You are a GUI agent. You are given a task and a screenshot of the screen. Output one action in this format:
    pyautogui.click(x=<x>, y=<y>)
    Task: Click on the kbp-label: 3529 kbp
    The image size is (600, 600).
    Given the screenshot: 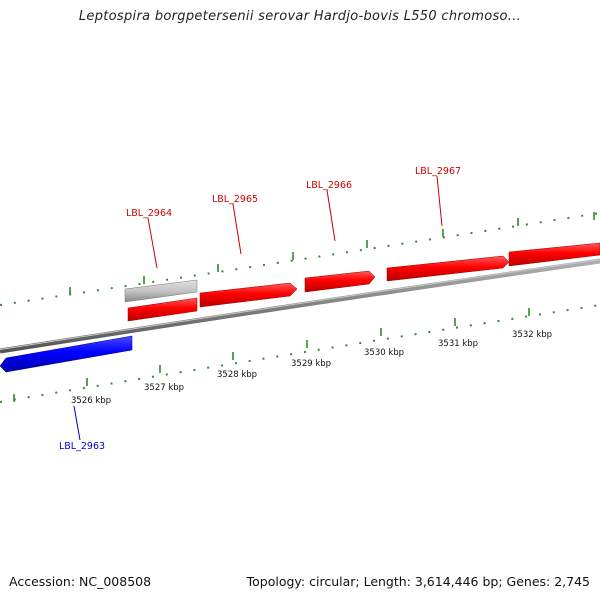 What is the action you would take?
    pyautogui.click(x=311, y=364)
    